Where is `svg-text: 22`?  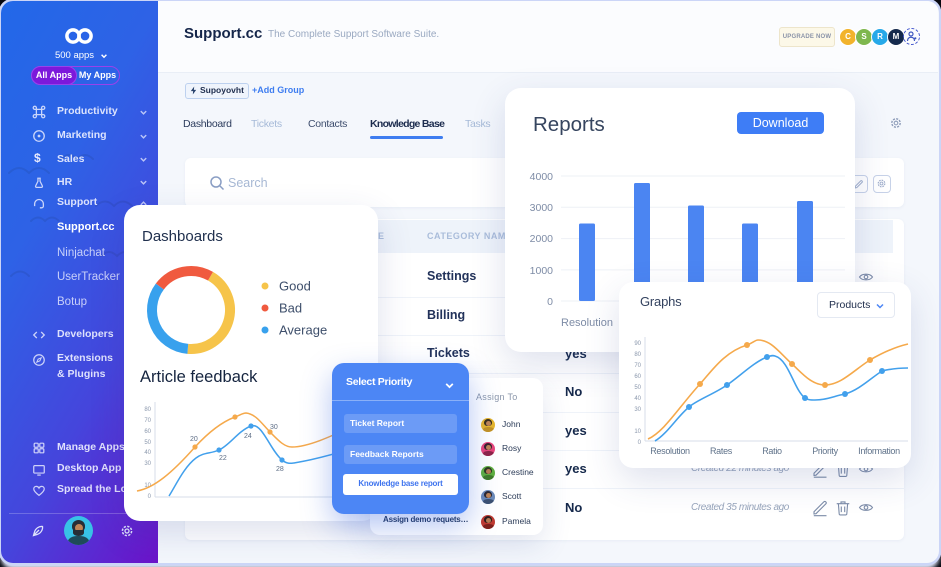 svg-text: 22 is located at coordinates (223, 458).